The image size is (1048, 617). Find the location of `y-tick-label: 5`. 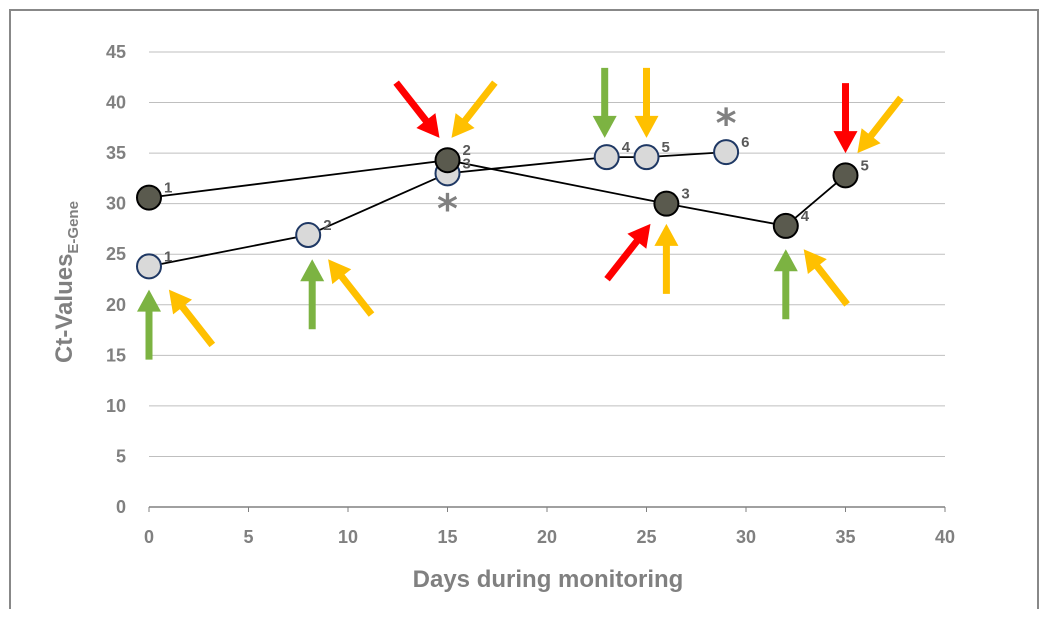

y-tick-label: 5 is located at coordinates (121, 456).